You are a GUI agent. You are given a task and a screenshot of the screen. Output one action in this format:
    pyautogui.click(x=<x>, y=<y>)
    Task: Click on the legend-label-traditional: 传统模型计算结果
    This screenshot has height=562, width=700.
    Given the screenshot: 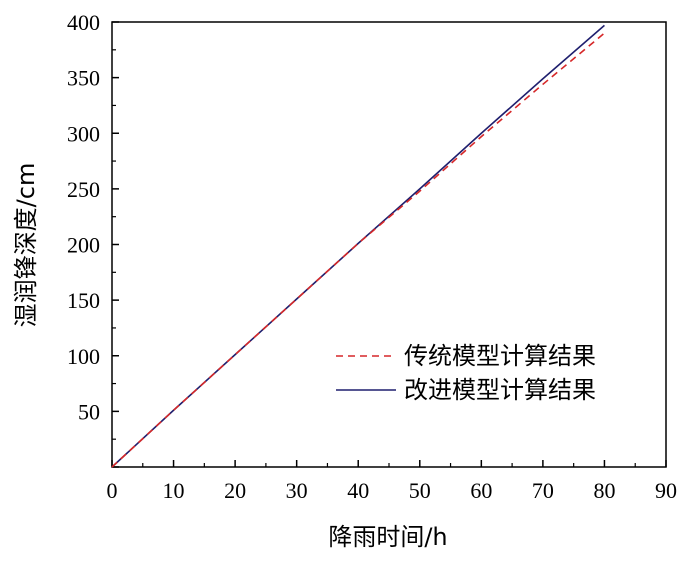 What is the action you would take?
    pyautogui.click(x=500, y=356)
    